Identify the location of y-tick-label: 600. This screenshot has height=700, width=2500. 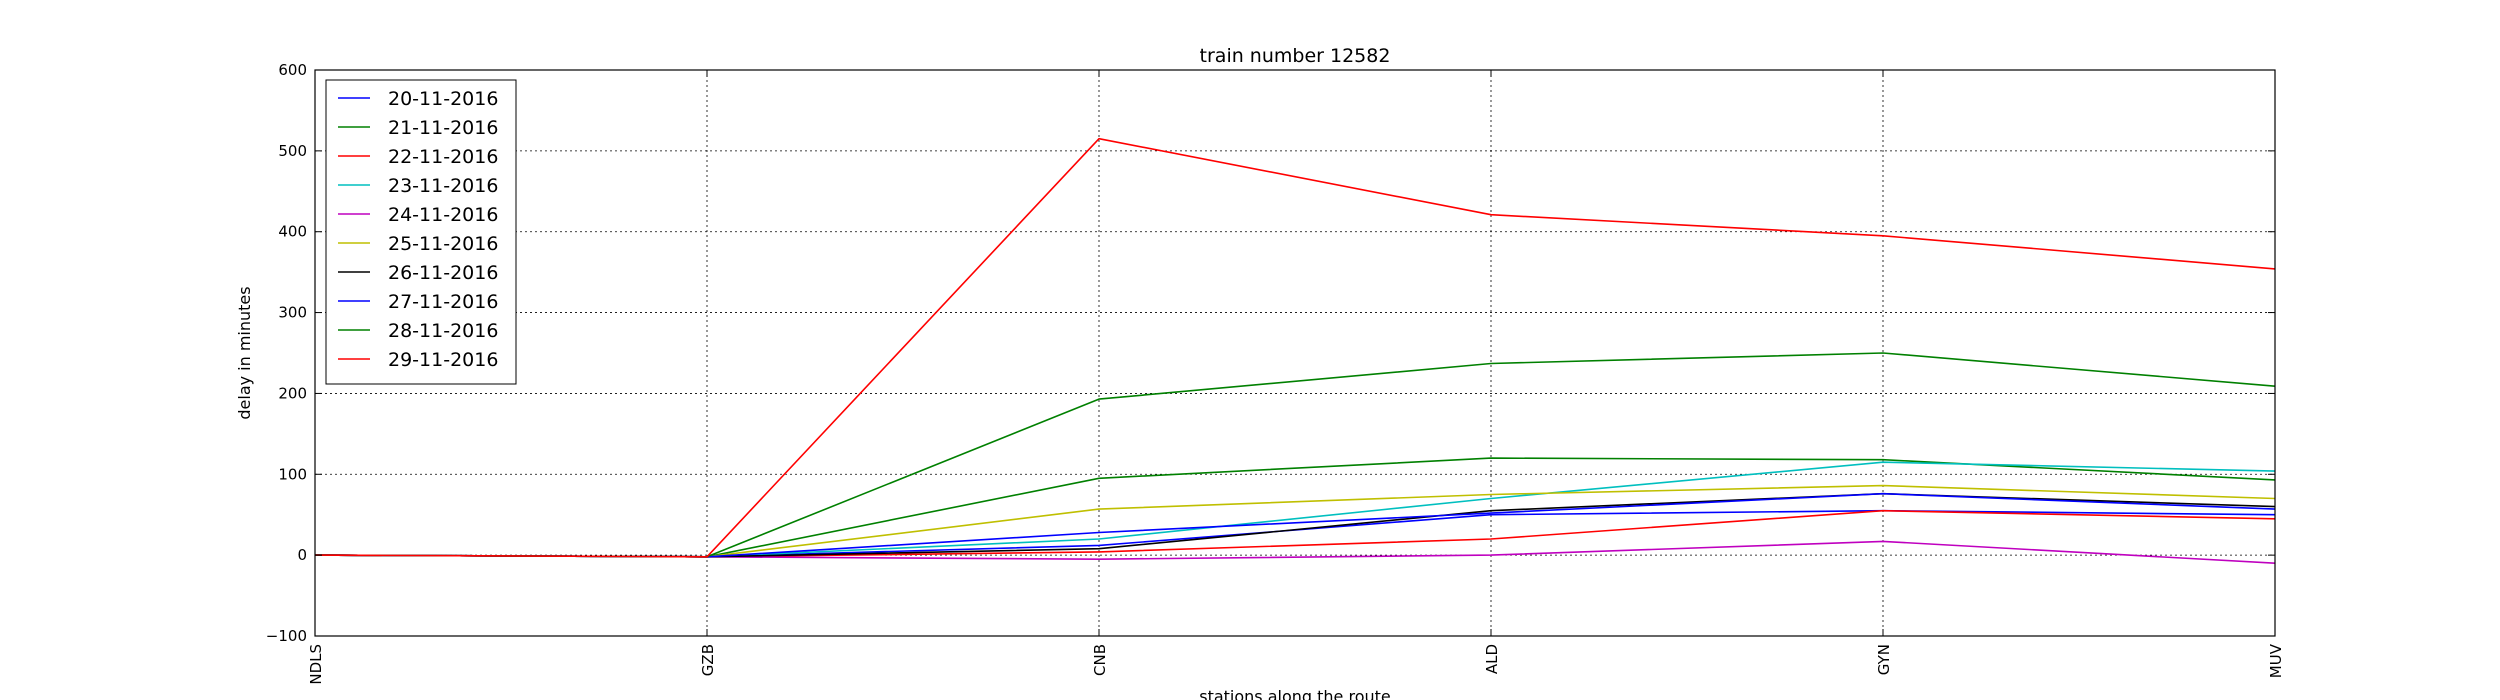
(292, 70).